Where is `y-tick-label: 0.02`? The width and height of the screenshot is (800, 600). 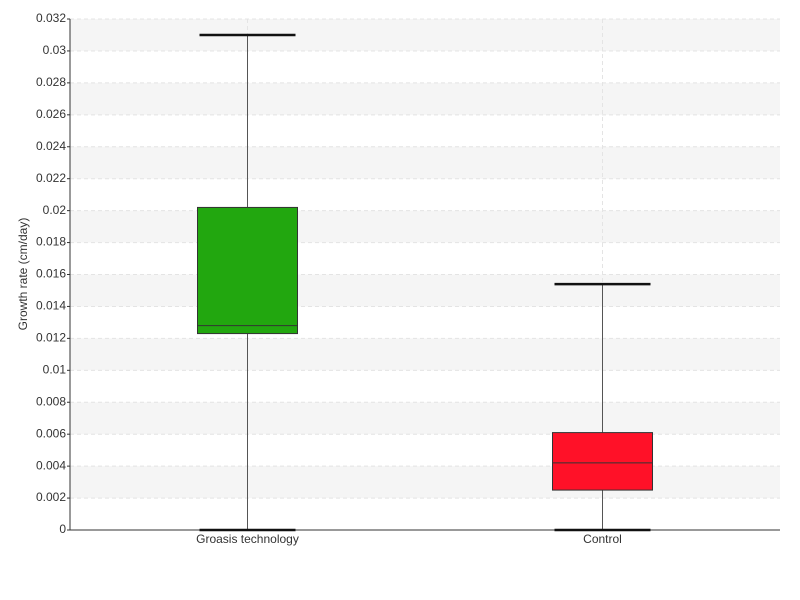
y-tick-label: 0.02 is located at coordinates (55, 210).